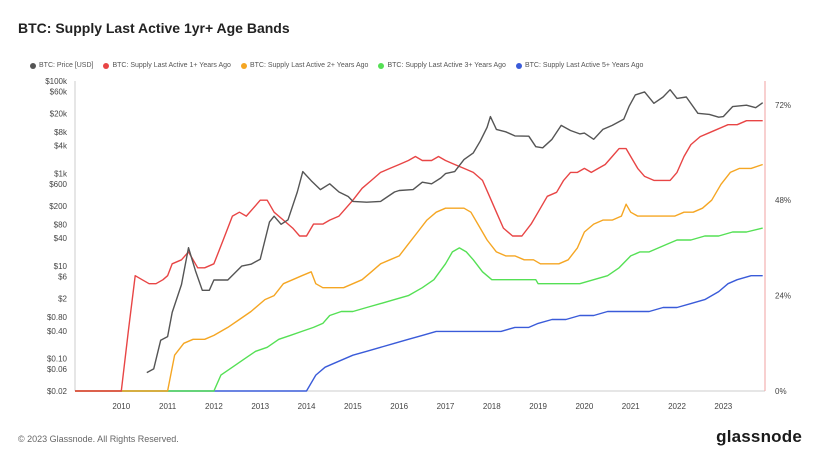 The image size is (820, 458). I want to click on right-tick-label: 72%, so click(783, 105).